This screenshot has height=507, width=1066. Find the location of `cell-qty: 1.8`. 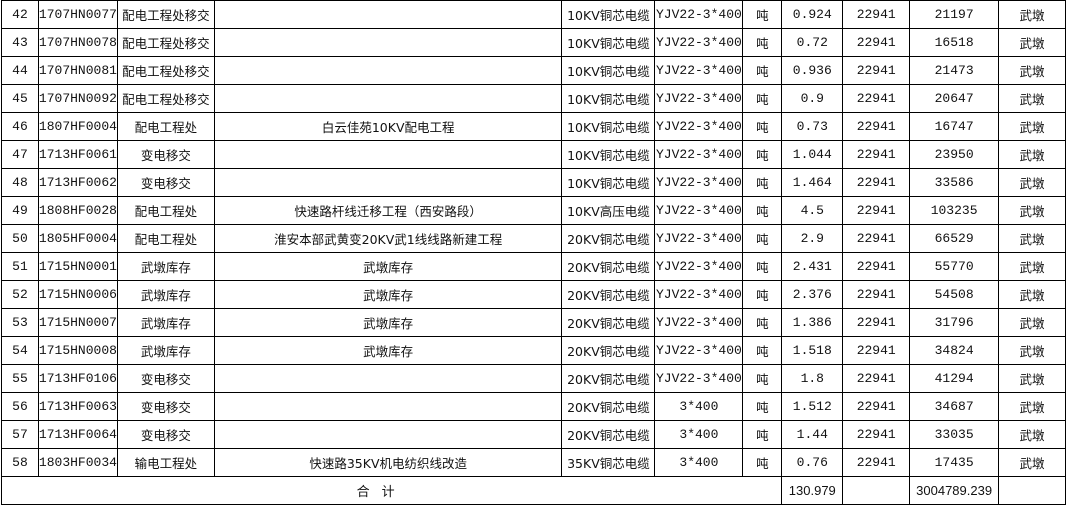

cell-qty: 1.8 is located at coordinates (812, 378).